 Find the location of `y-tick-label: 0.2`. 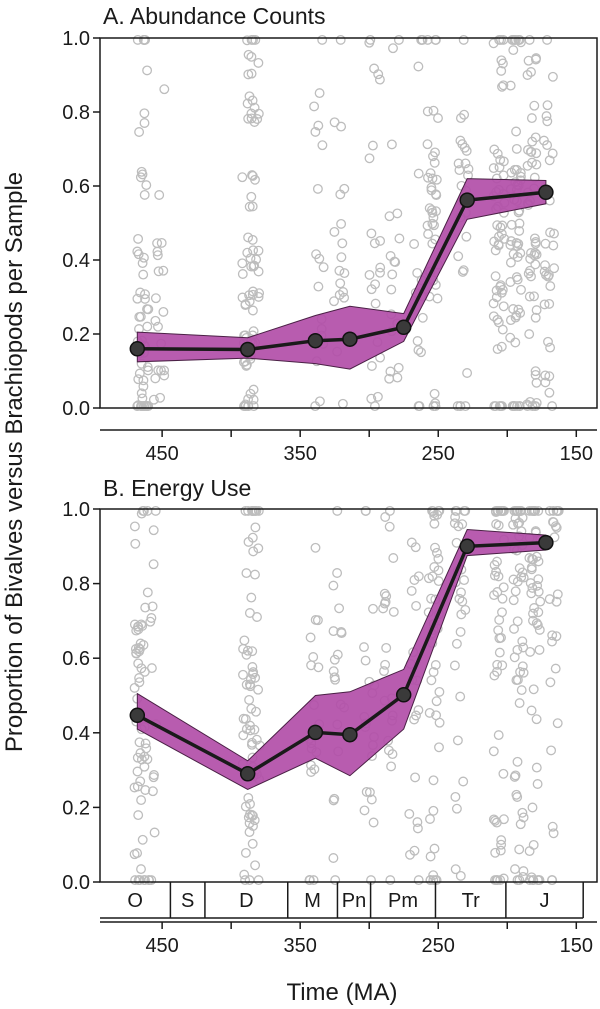

y-tick-label: 0.2 is located at coordinates (76, 808).